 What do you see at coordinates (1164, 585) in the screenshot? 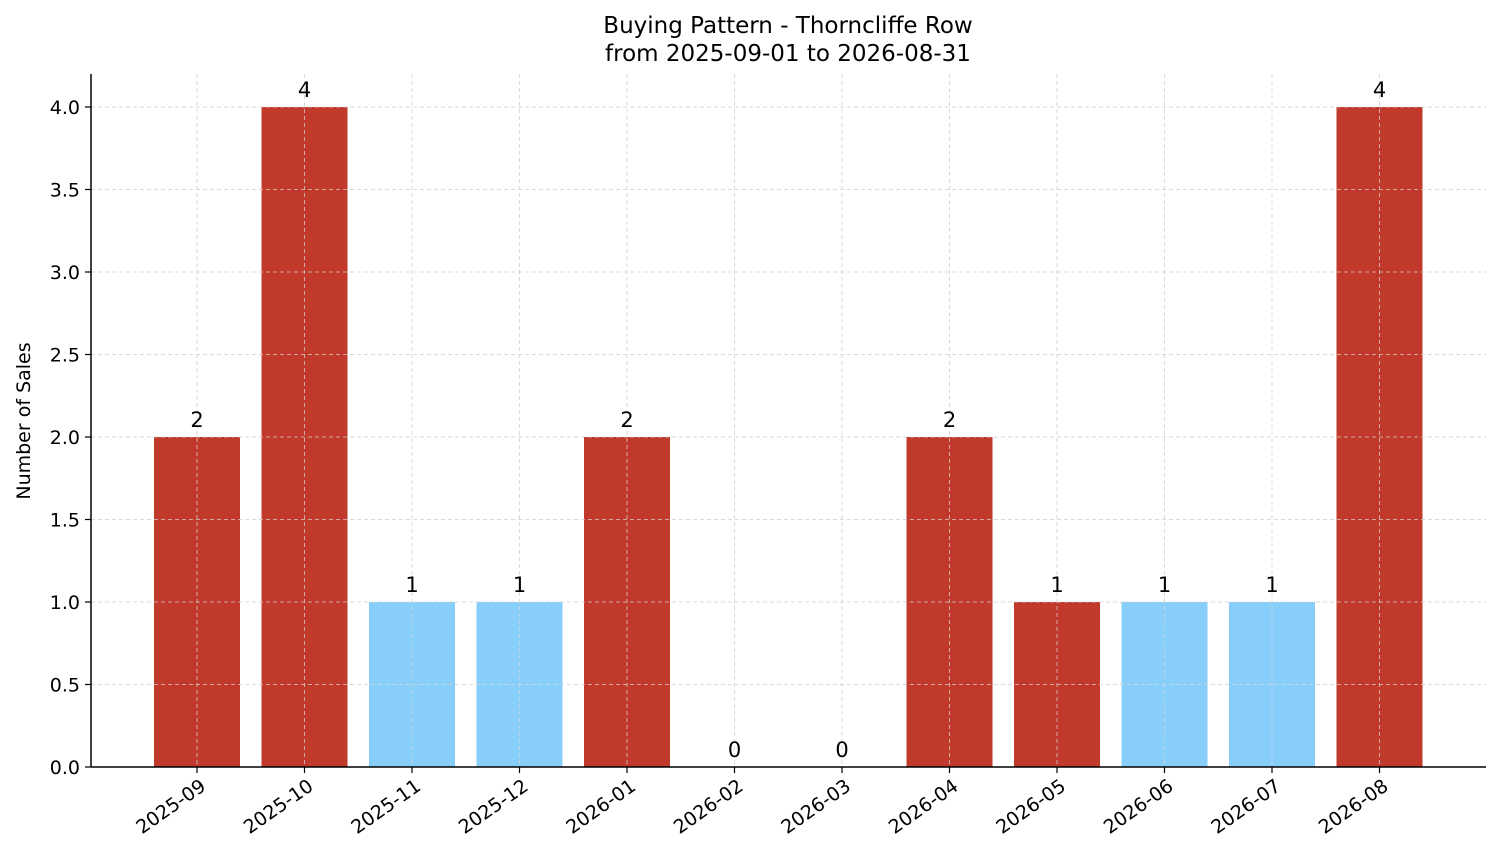
I see `data-label-2026-06: 1` at bounding box center [1164, 585].